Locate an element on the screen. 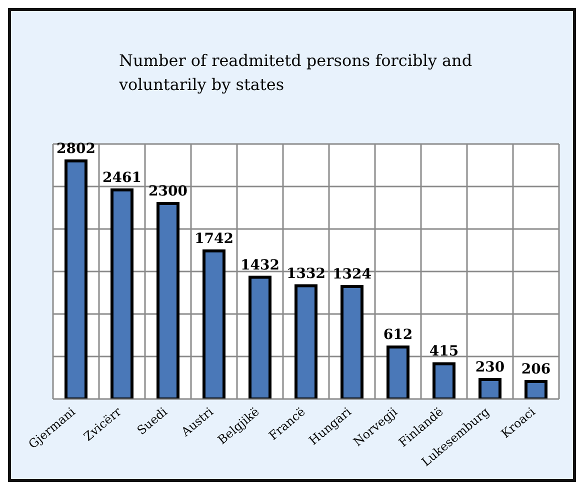 Image resolution: width=584 pixels, height=490 pixels. chart-title: Number of readmitetd persons forcibly and voluntarily by states is located at coordinates (296, 73).